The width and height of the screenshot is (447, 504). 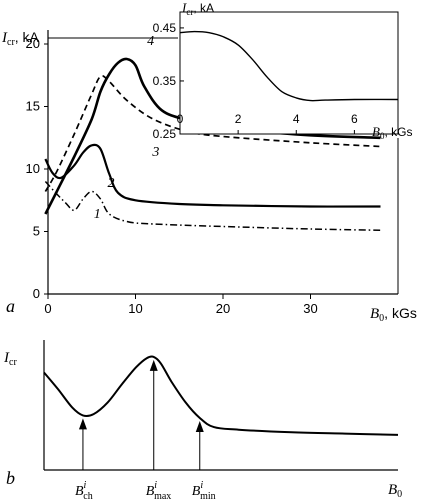 I want to click on panel-a-y-tick-label: 20, so click(x=33, y=43).